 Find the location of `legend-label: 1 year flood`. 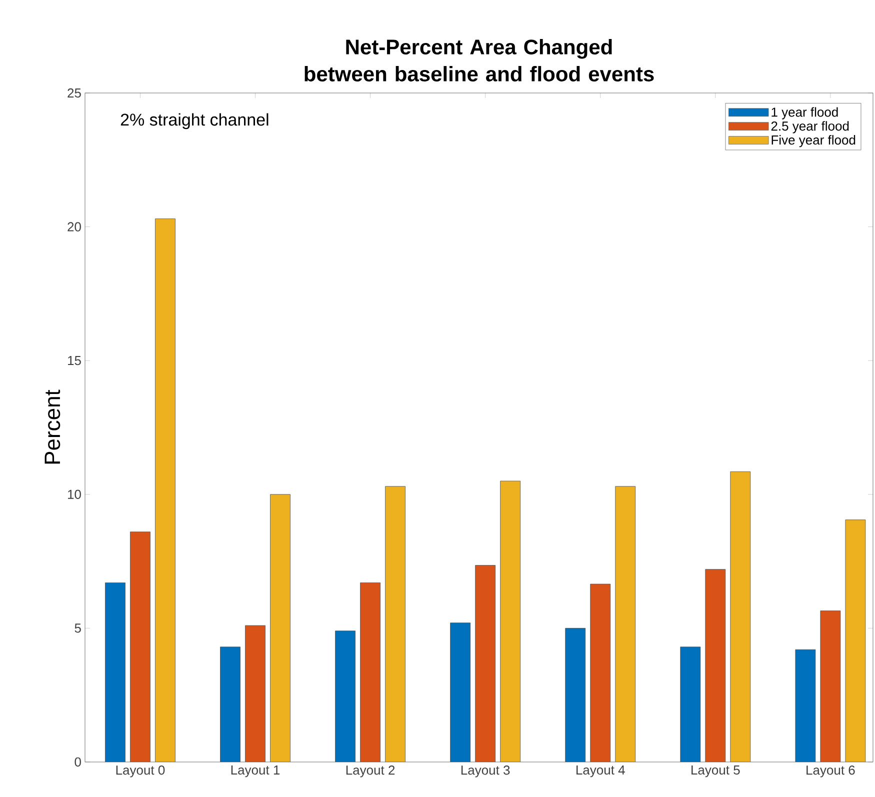

legend-label: 1 year flood is located at coordinates (805, 113).